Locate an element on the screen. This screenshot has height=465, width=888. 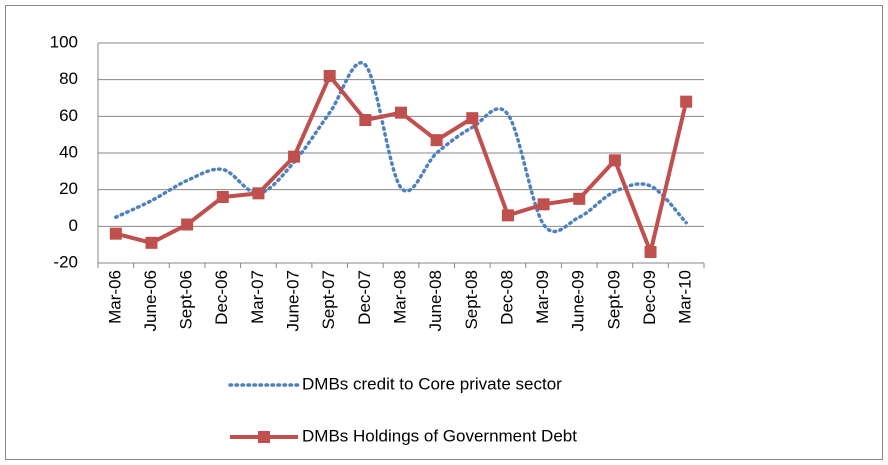
x-tick-label: Mar-08 is located at coordinates (399, 297).